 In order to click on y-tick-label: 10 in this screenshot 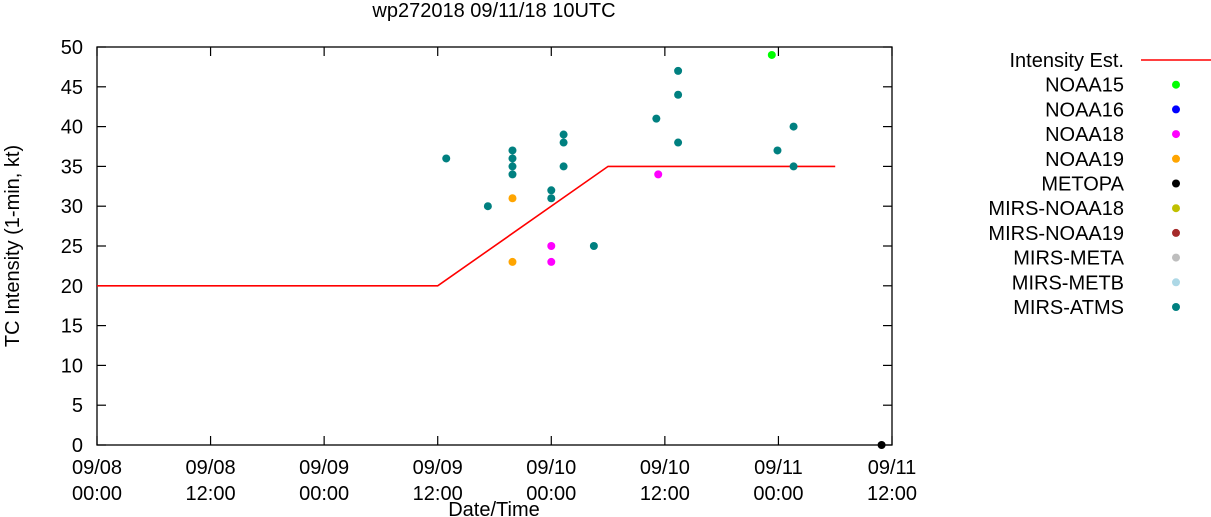, I will do `click(72, 366)`.